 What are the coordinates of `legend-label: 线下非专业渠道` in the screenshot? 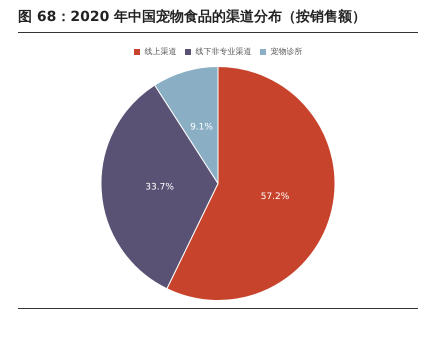 It's located at (224, 51).